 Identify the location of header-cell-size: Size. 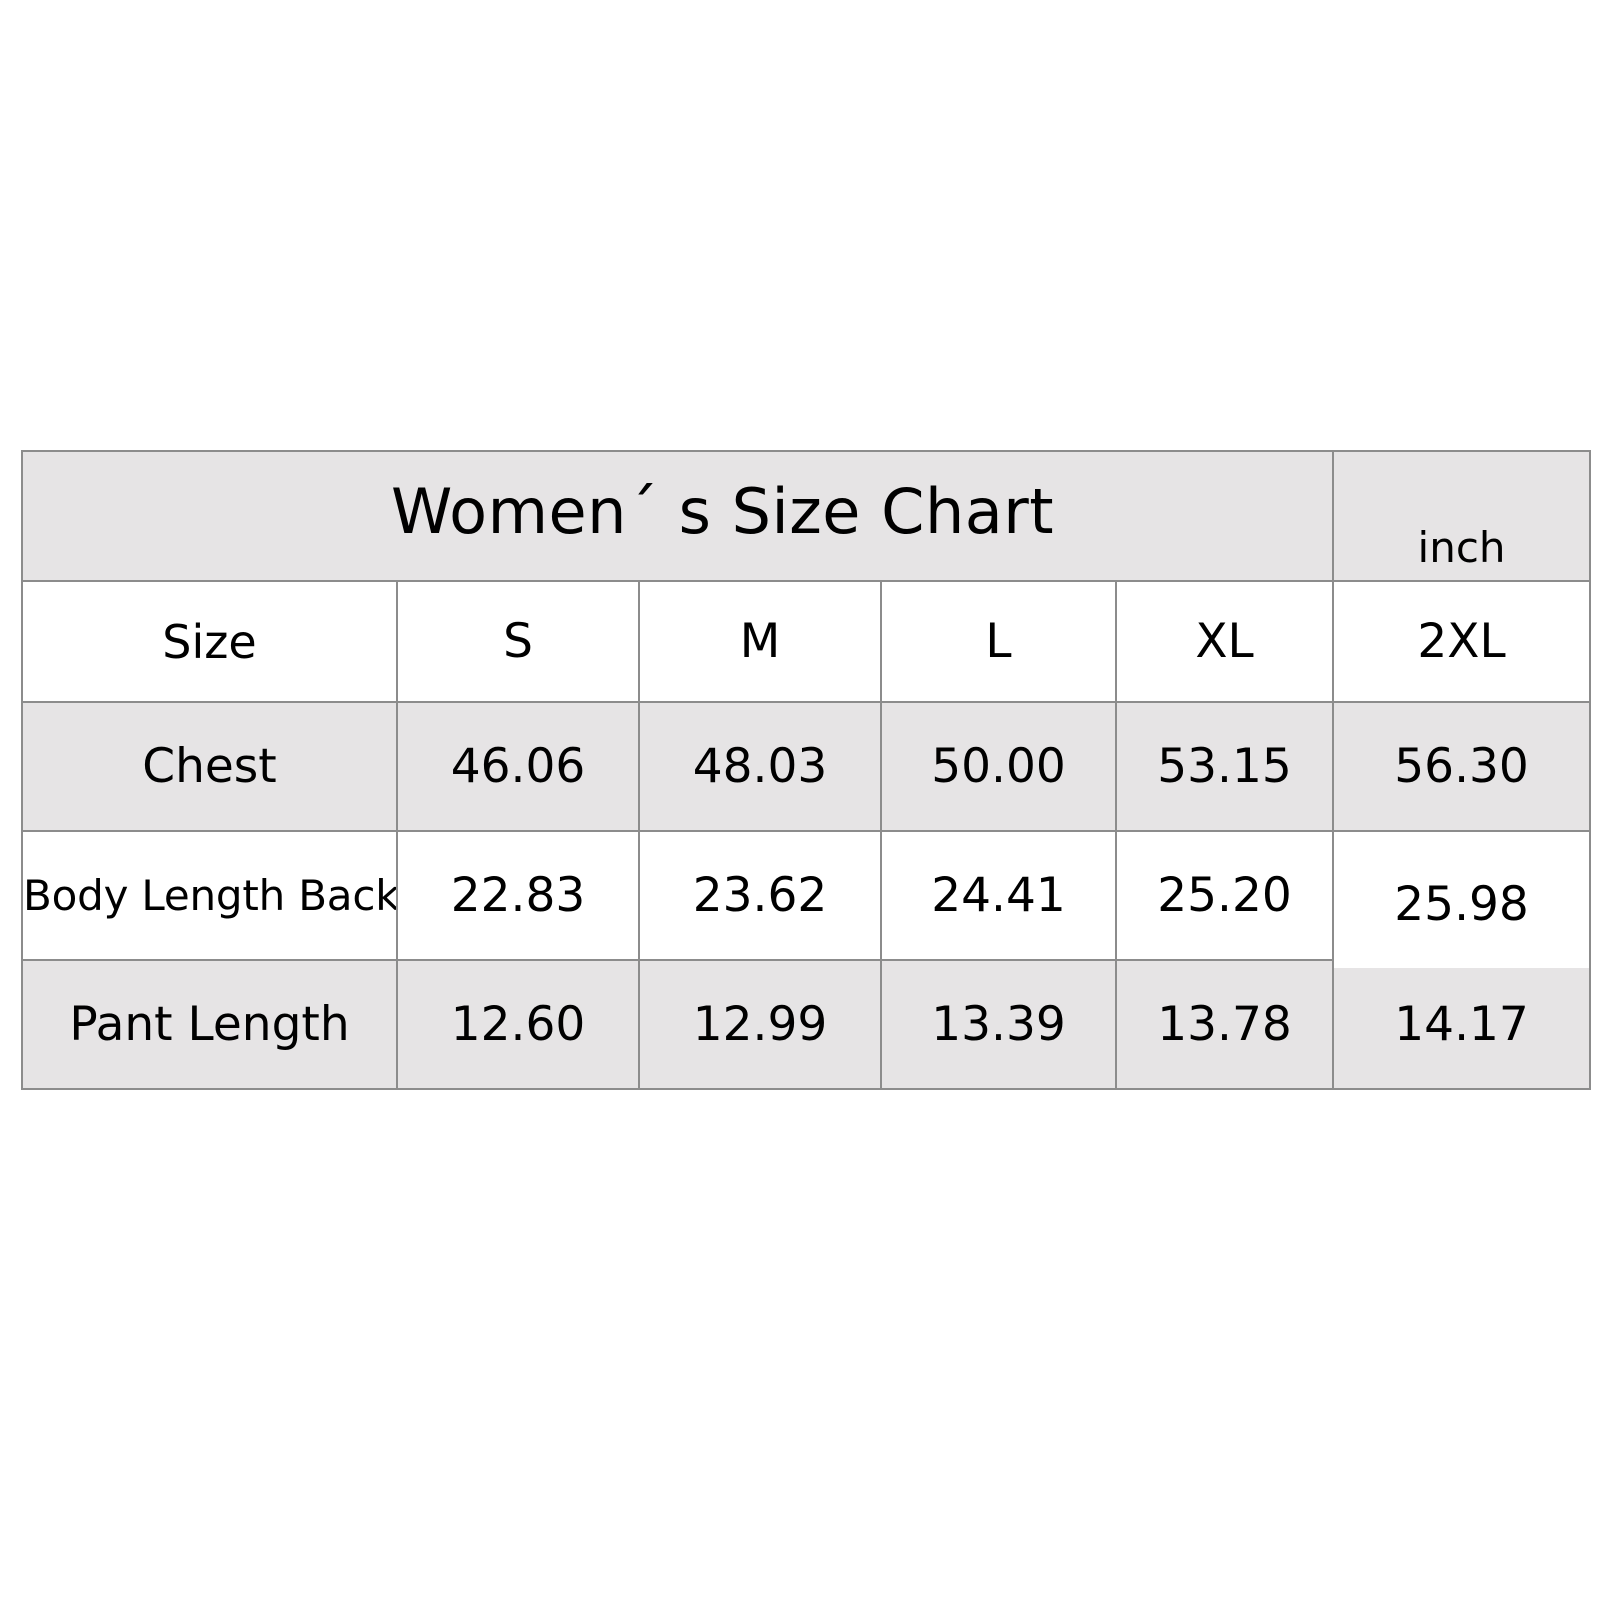
(209, 641).